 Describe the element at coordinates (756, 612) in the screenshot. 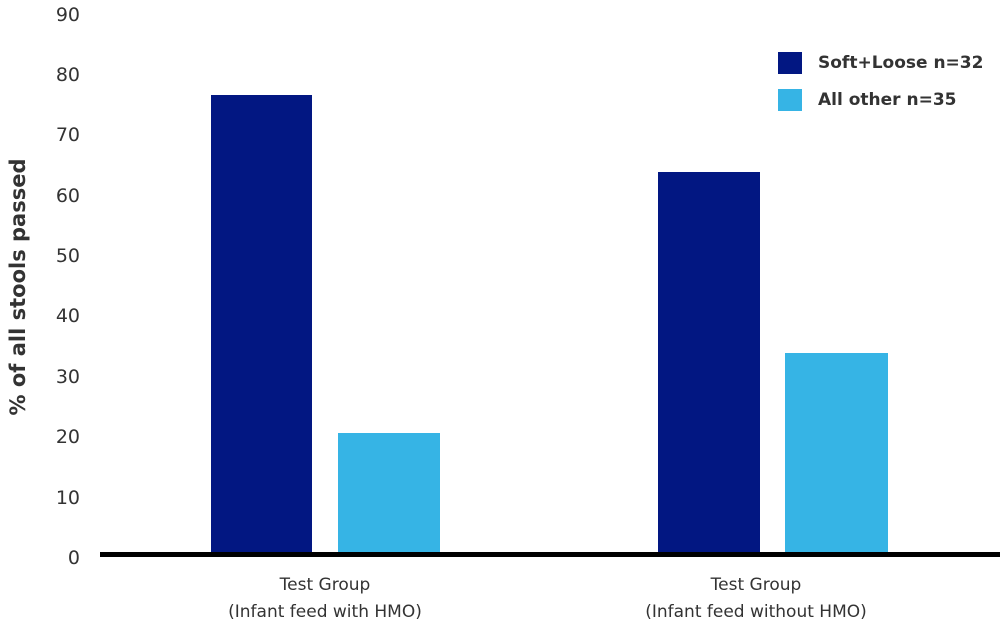

I see `category-line2: (Infant feed without HMO)` at that location.